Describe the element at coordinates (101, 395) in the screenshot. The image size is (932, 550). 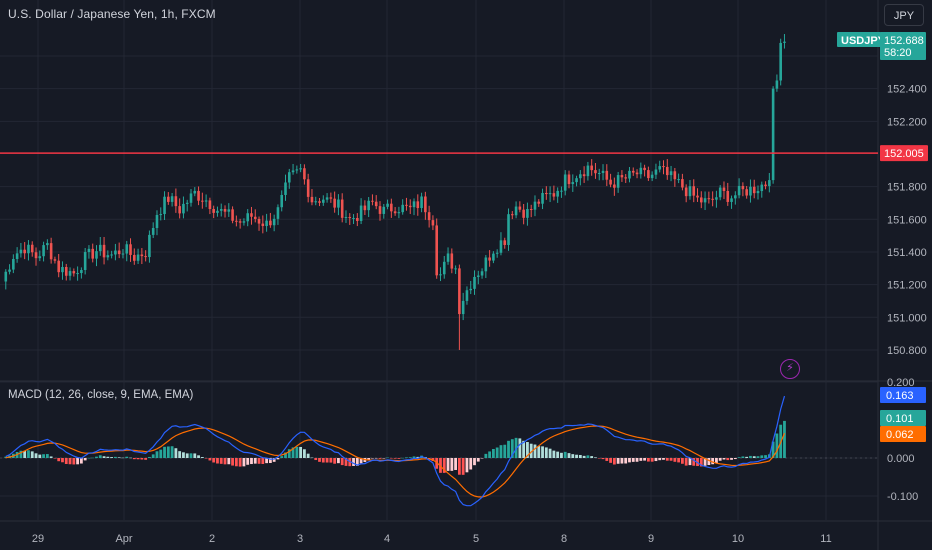
I see `macd-indicator-title: MACD (12, 26, close, 9, EMA, EMA)` at that location.